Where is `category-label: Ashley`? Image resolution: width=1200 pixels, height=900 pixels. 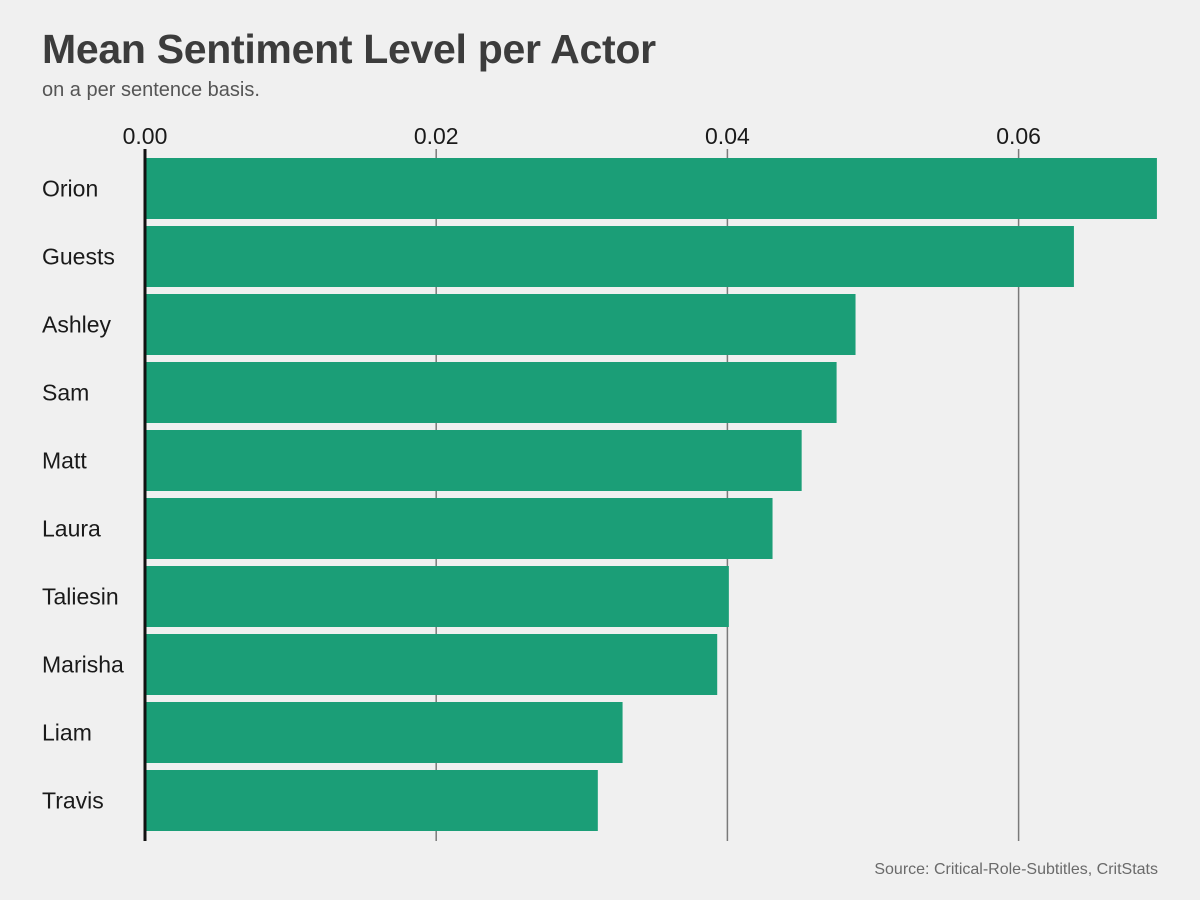 category-label: Ashley is located at coordinates (77, 325).